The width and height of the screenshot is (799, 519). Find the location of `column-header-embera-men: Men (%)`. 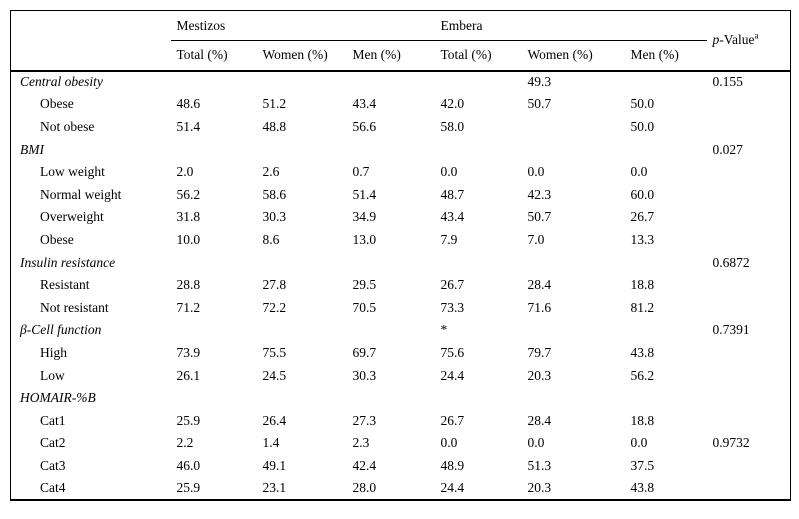

column-header-embera-men: Men (%) is located at coordinates (654, 55).